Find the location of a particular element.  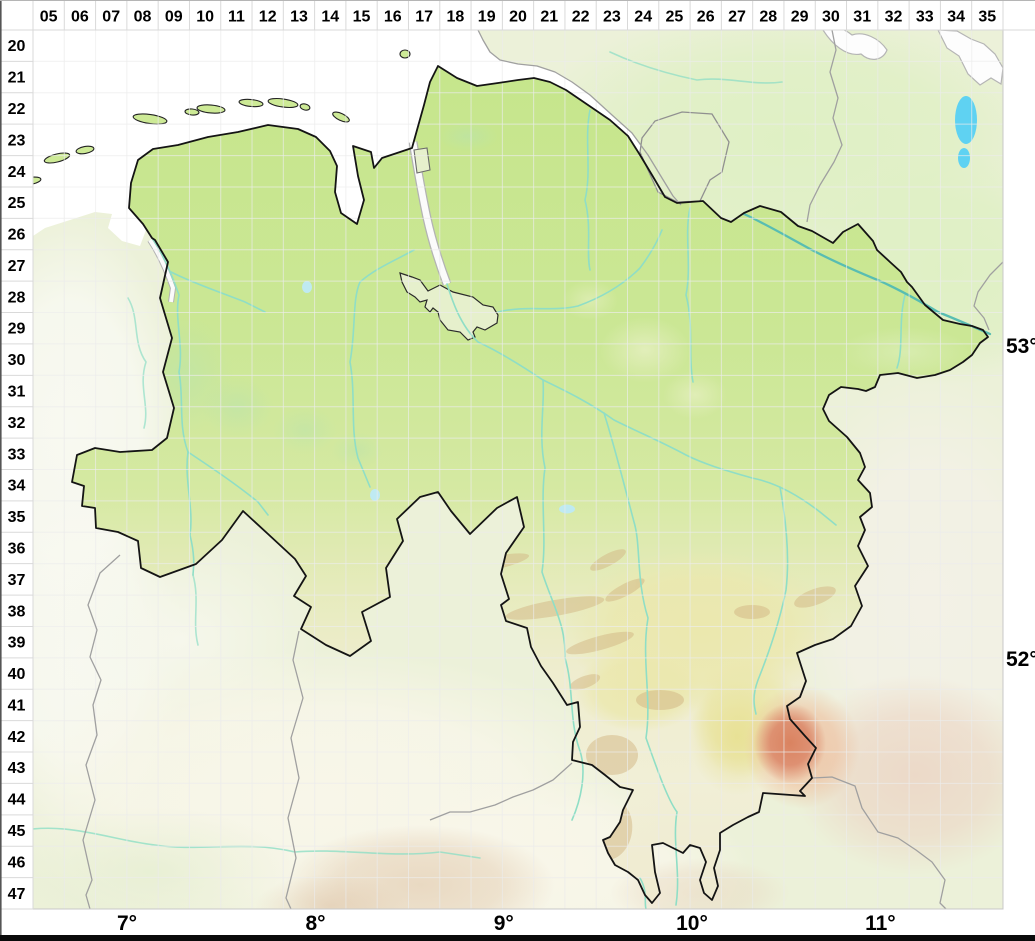

row-label: 47 is located at coordinates (17, 894).